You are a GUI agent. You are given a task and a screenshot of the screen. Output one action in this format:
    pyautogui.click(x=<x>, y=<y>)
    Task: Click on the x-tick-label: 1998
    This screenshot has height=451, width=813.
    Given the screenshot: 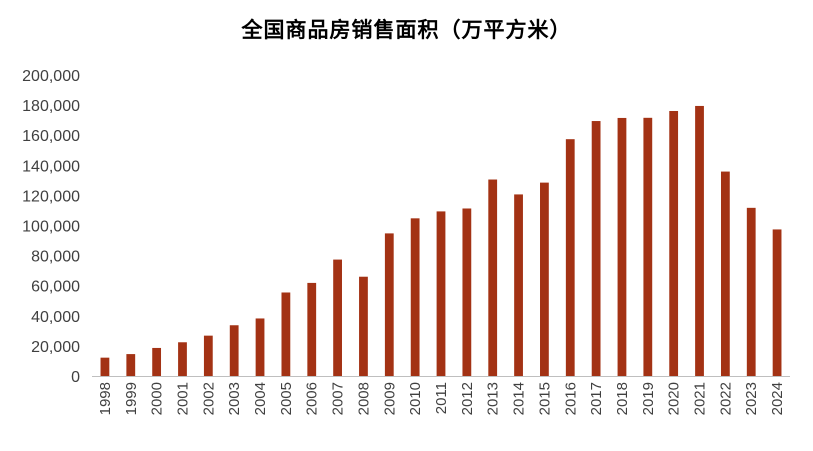 What is the action you would take?
    pyautogui.click(x=105, y=398)
    